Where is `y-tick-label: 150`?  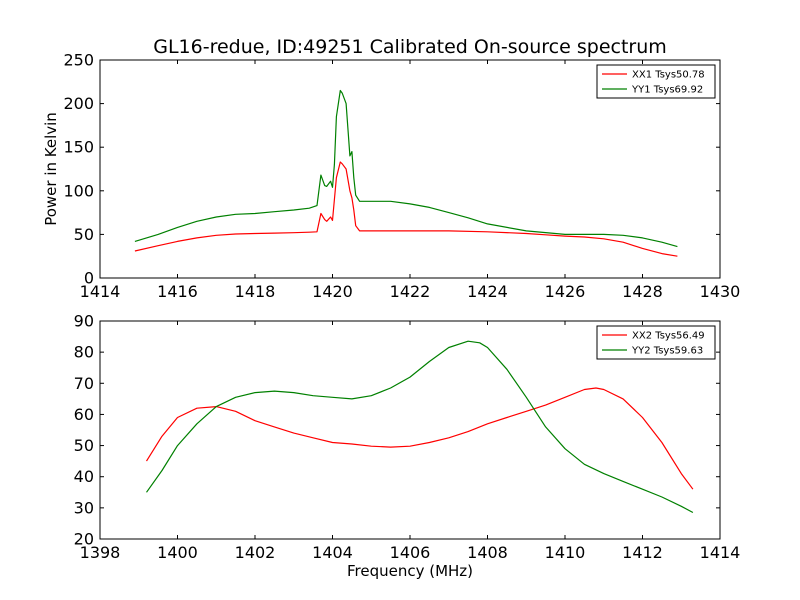 y-tick-label: 150 is located at coordinates (78, 147).